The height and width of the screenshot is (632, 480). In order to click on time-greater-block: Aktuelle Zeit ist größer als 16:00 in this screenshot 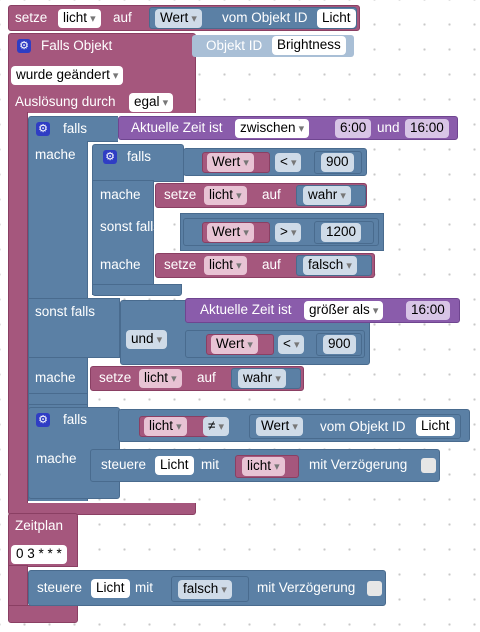, I will do `click(322, 310)`.